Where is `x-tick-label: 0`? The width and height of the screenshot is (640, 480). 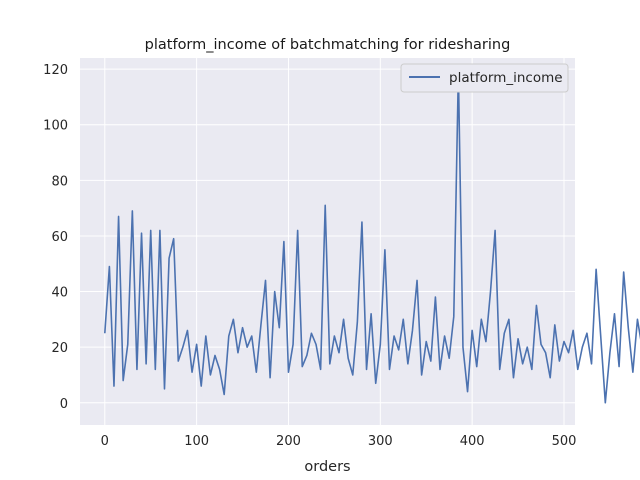
x-tick-label: 0 is located at coordinates (105, 441).